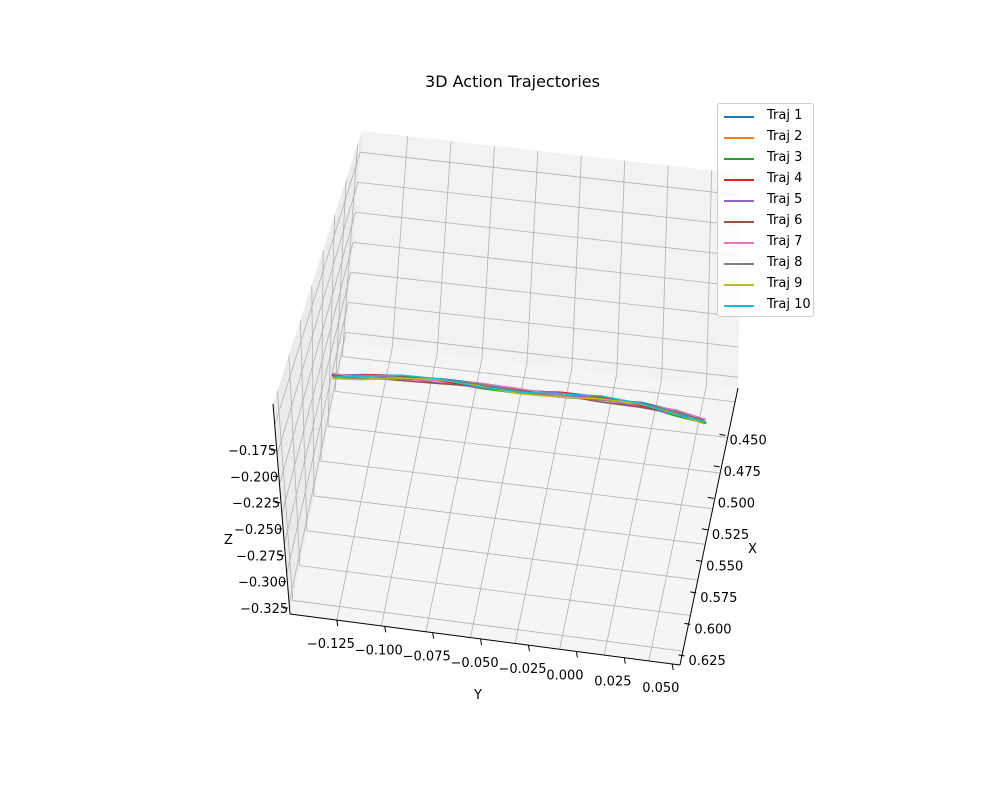  What do you see at coordinates (785, 283) in the screenshot?
I see `legend-label: Traj 9` at bounding box center [785, 283].